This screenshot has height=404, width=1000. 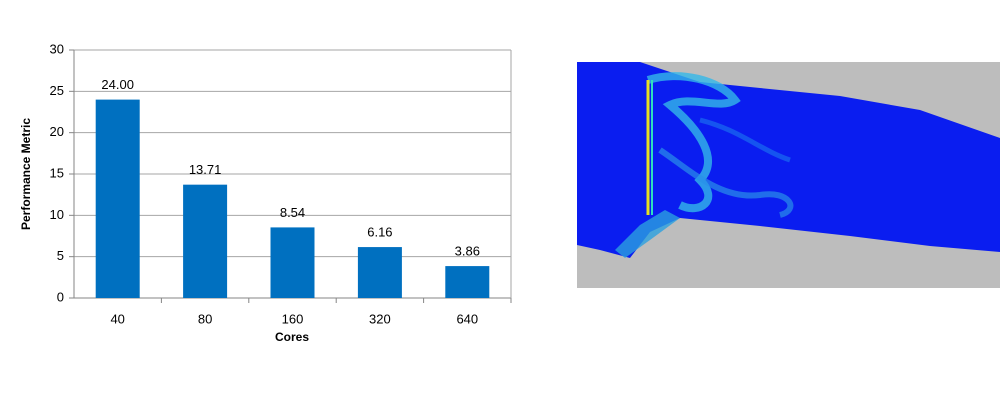 I want to click on y-tick-label: 10, so click(x=57, y=214).